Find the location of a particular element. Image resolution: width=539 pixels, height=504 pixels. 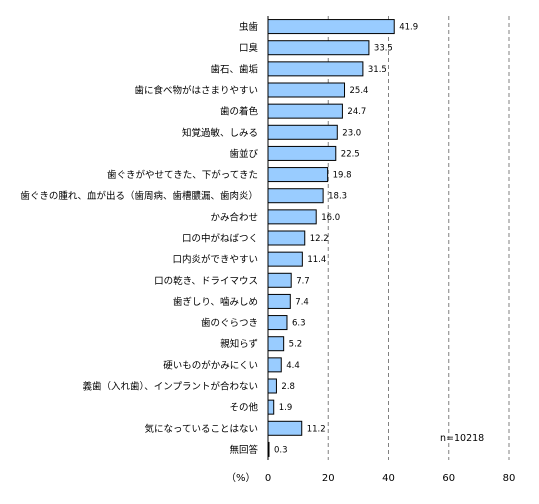

category-label: 口の中がねばつく is located at coordinates (220, 239).